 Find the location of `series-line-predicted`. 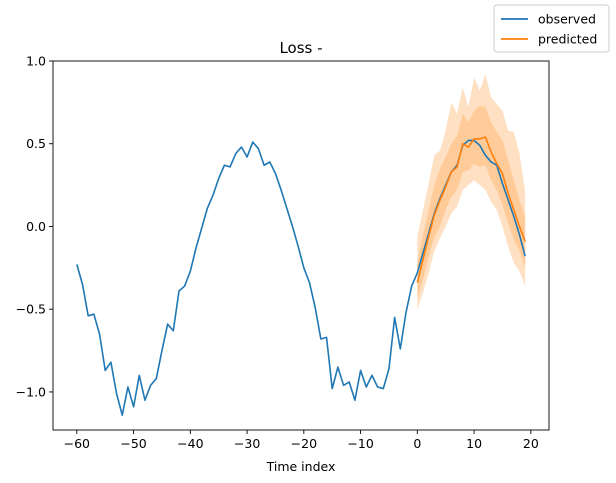

series-line-predicted is located at coordinates (471, 209).